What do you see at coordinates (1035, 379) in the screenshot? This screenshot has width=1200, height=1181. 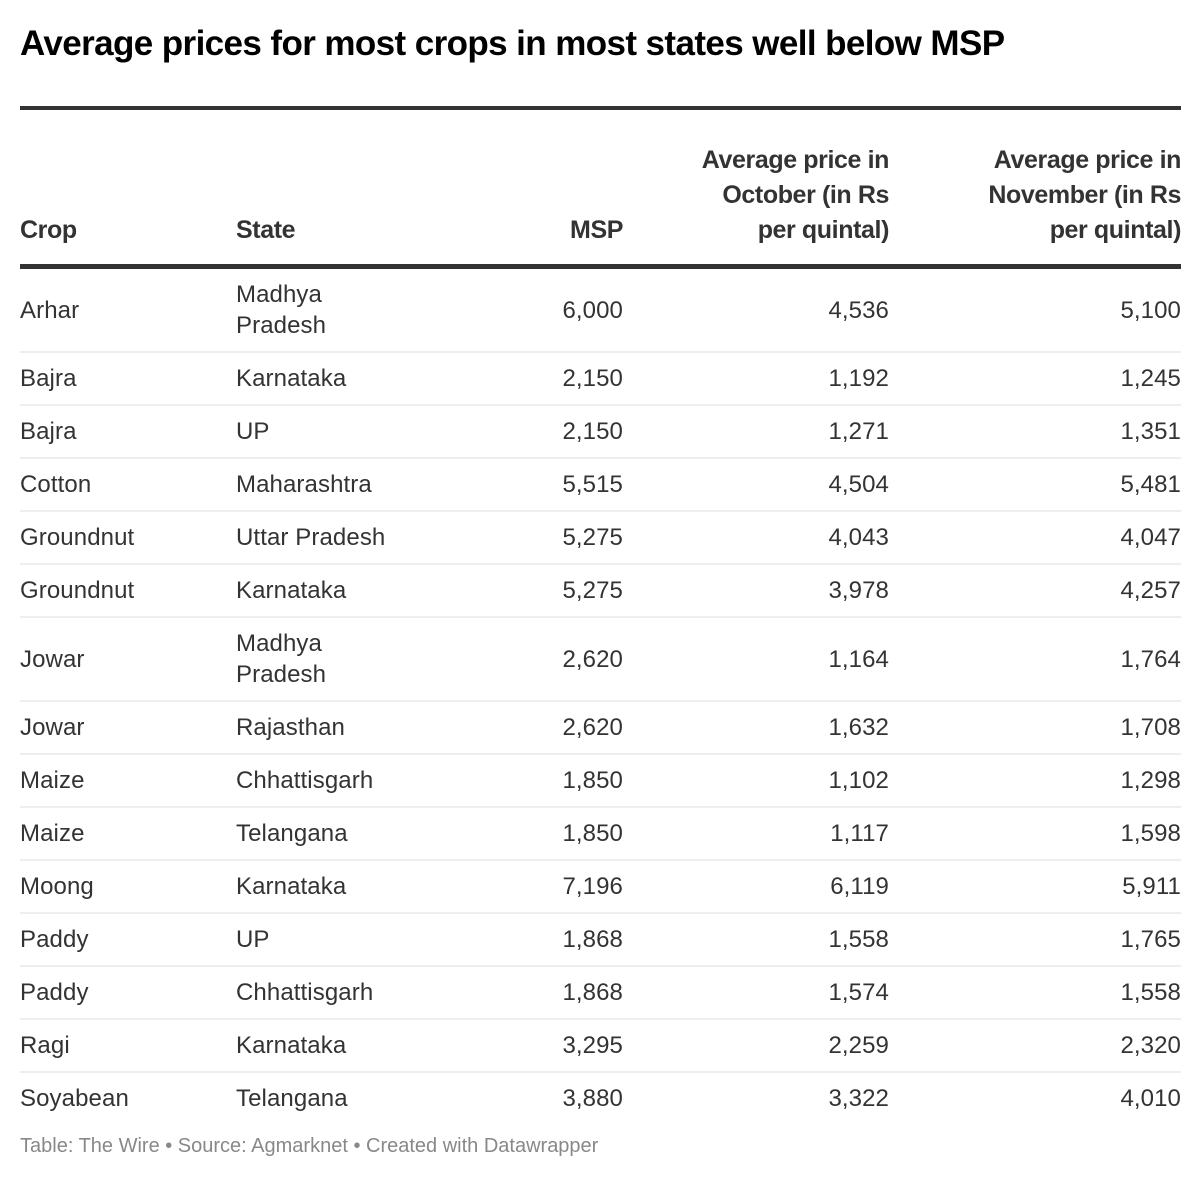 I see `cell-november-price: 1,245` at bounding box center [1035, 379].